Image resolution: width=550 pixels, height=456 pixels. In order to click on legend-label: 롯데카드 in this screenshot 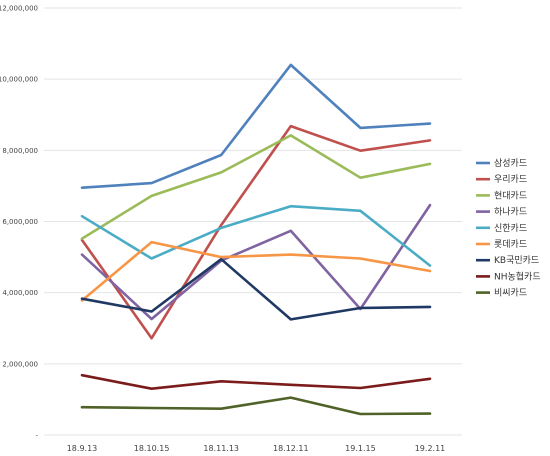, I will do `click(510, 244)`.